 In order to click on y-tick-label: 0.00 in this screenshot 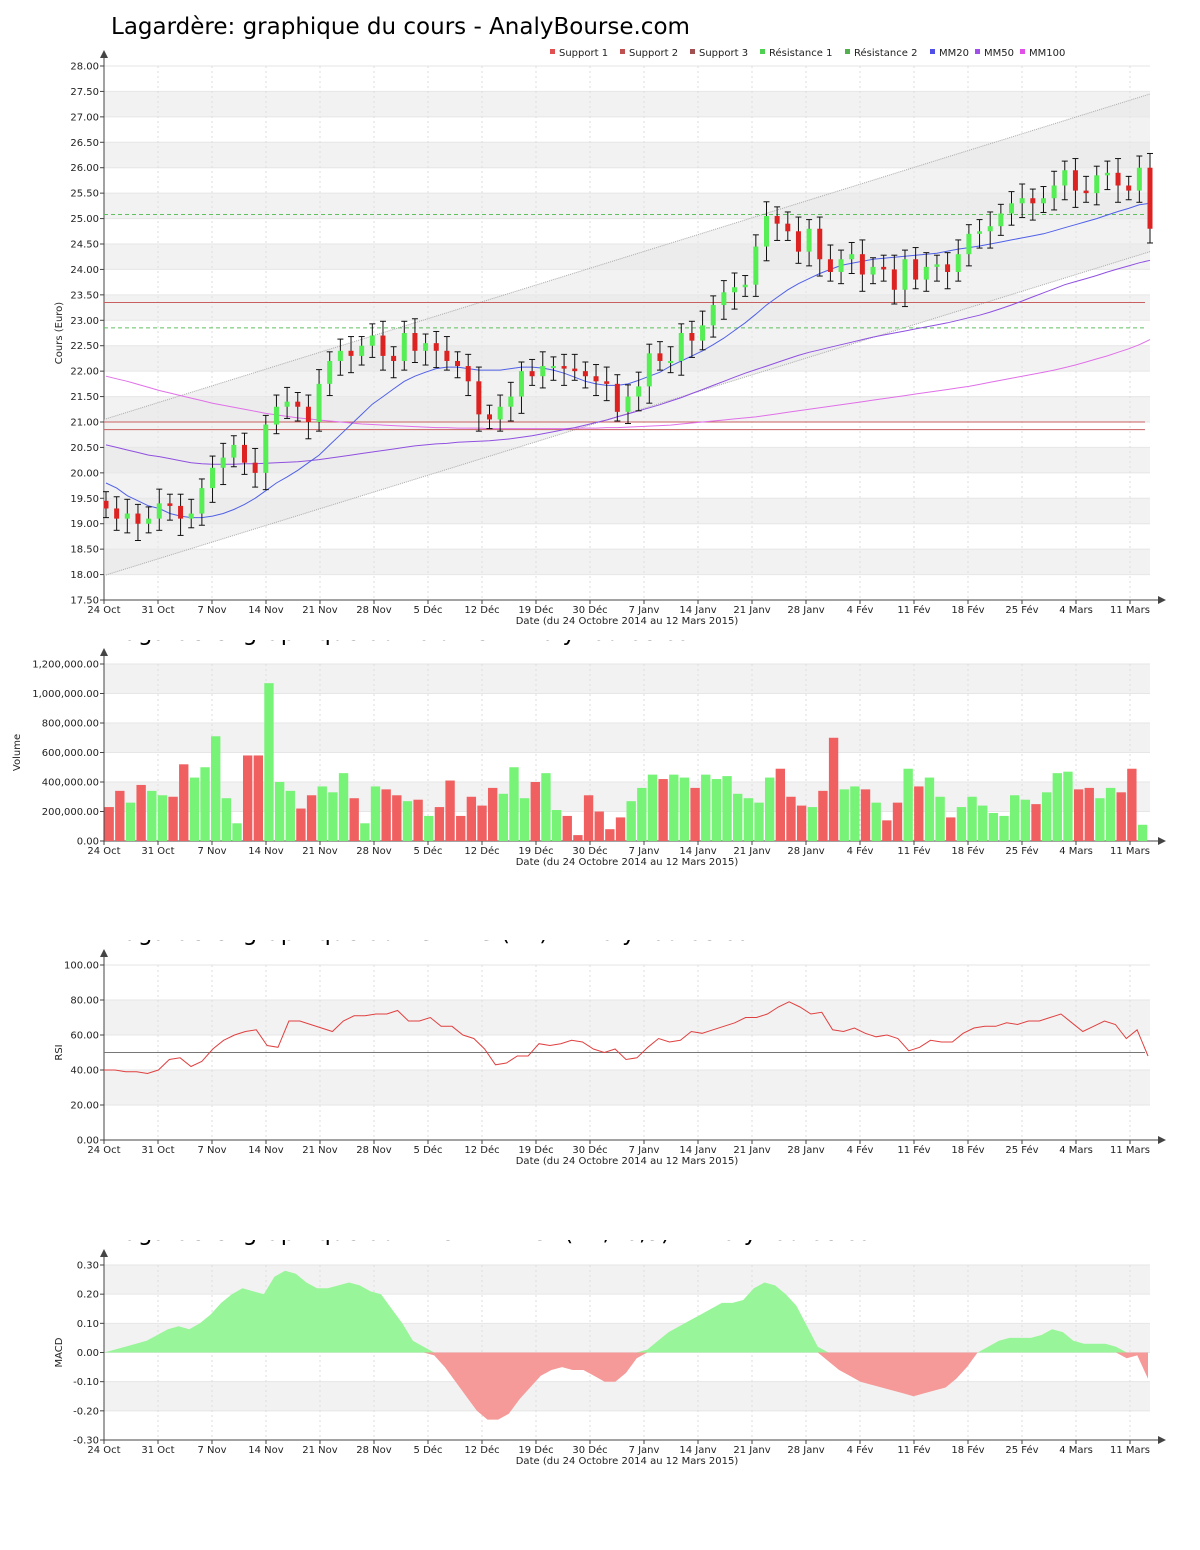, I will do `click(88, 842)`.